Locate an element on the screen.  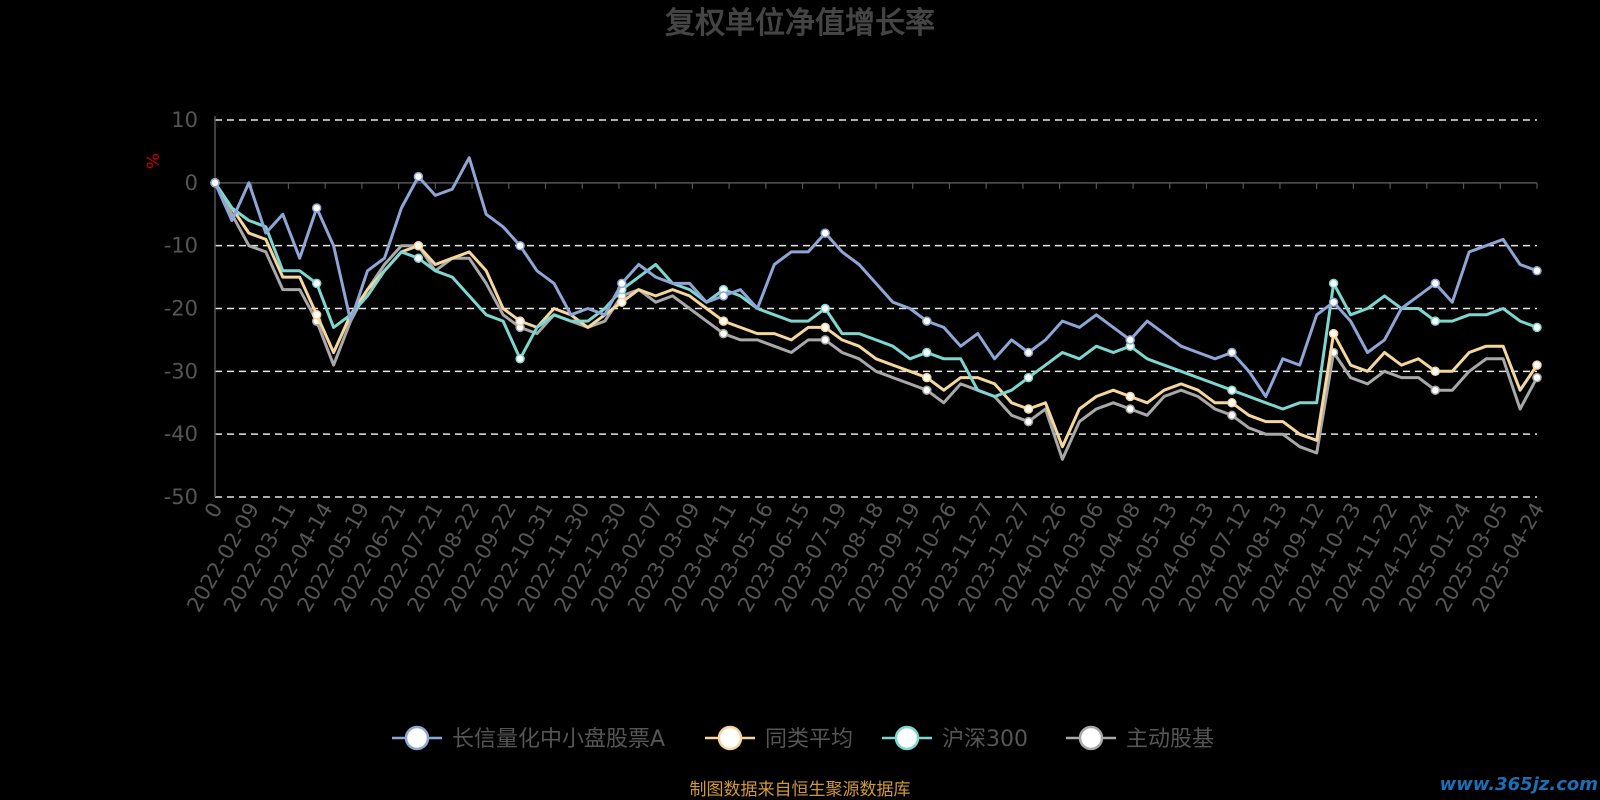
x-tick-label: 0 is located at coordinates (213, 511).